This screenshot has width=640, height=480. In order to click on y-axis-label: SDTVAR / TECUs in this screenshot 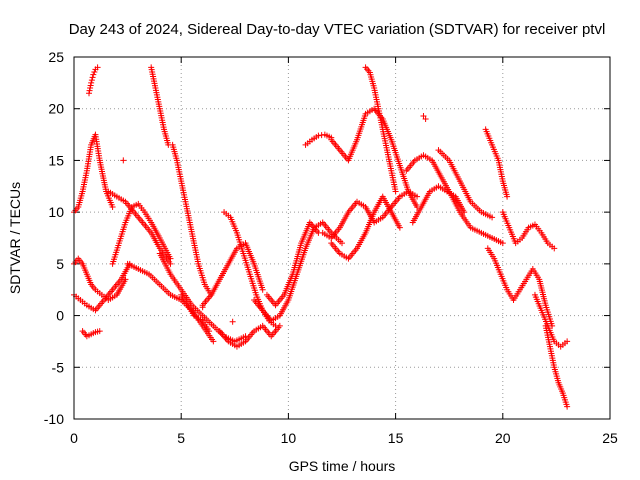, I will do `click(15, 238)`.